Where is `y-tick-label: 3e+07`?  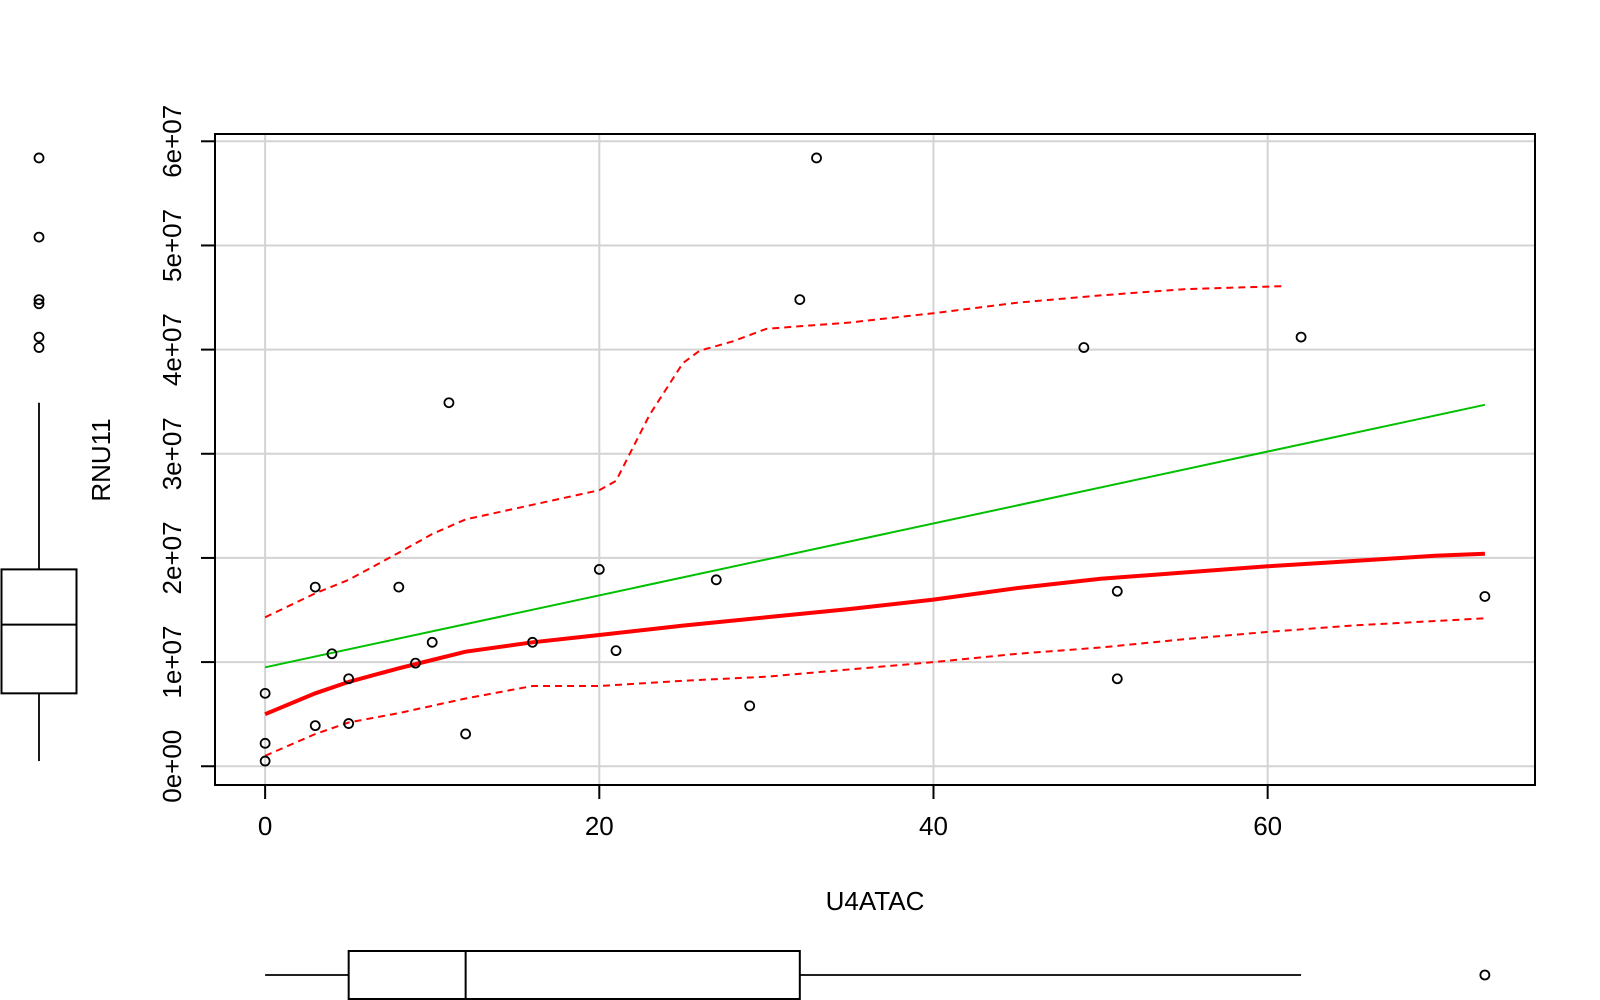 y-tick-label: 3e+07 is located at coordinates (172, 453).